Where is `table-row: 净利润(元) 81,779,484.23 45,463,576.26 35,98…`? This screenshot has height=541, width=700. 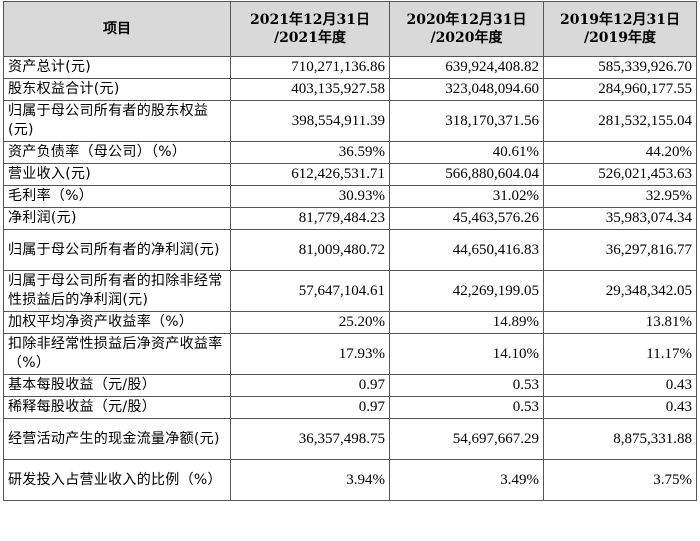
table-row: 净利润(元) 81,779,484.23 45,463,576.26 35,98… is located at coordinates (350, 218).